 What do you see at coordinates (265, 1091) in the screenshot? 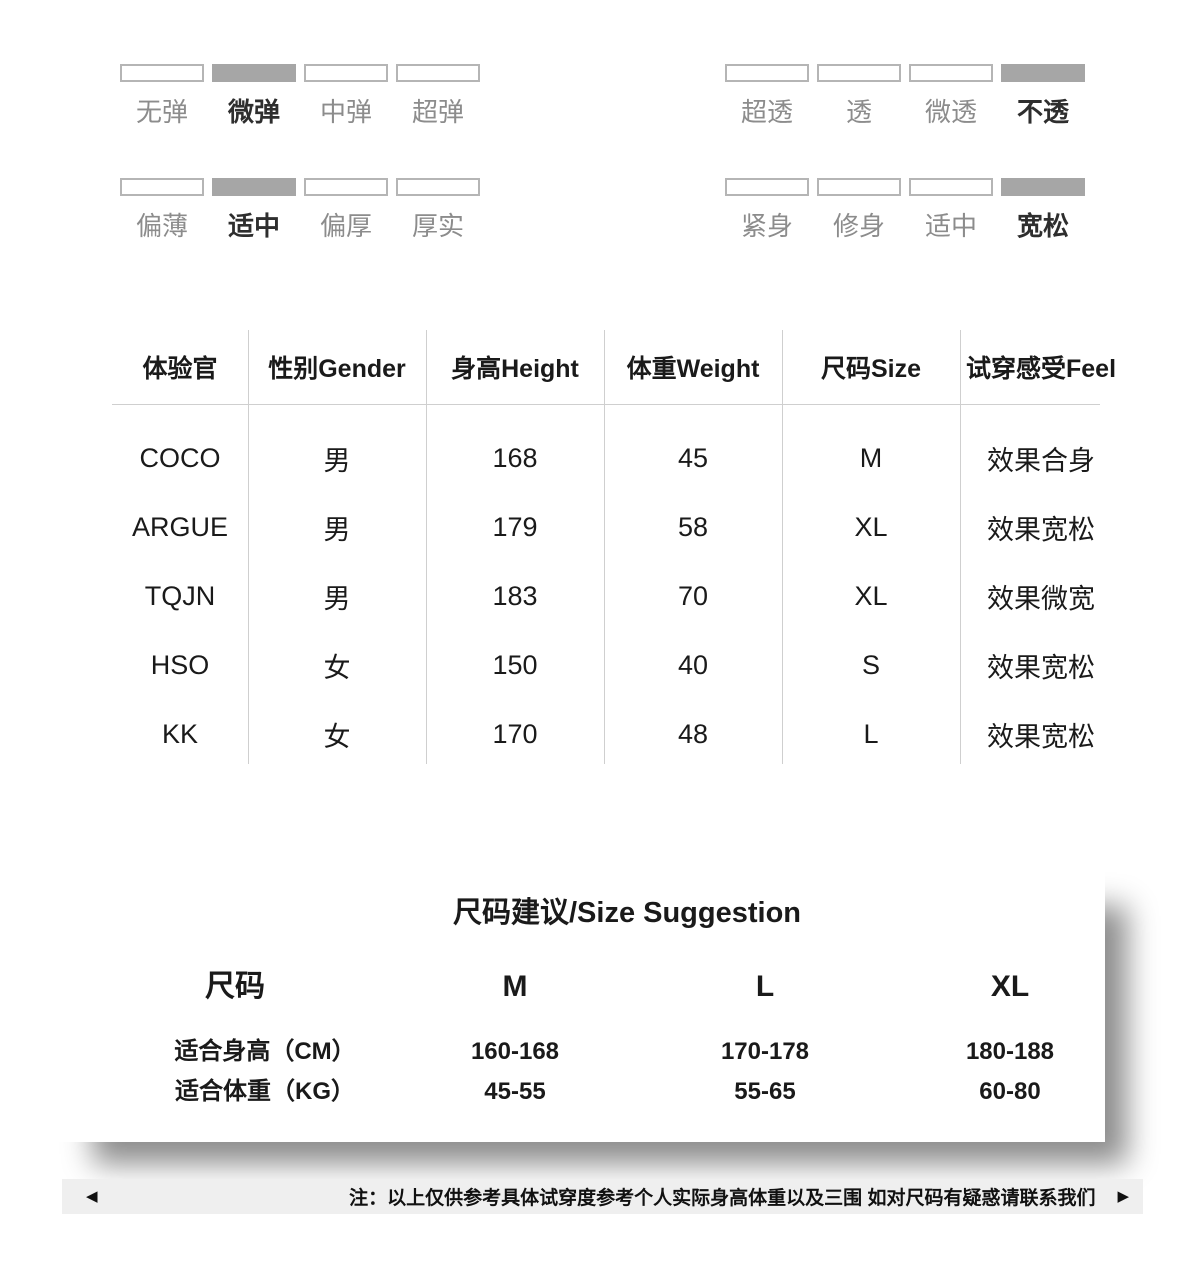
I see `size-row-label: 适合体重（KG）` at bounding box center [265, 1091].